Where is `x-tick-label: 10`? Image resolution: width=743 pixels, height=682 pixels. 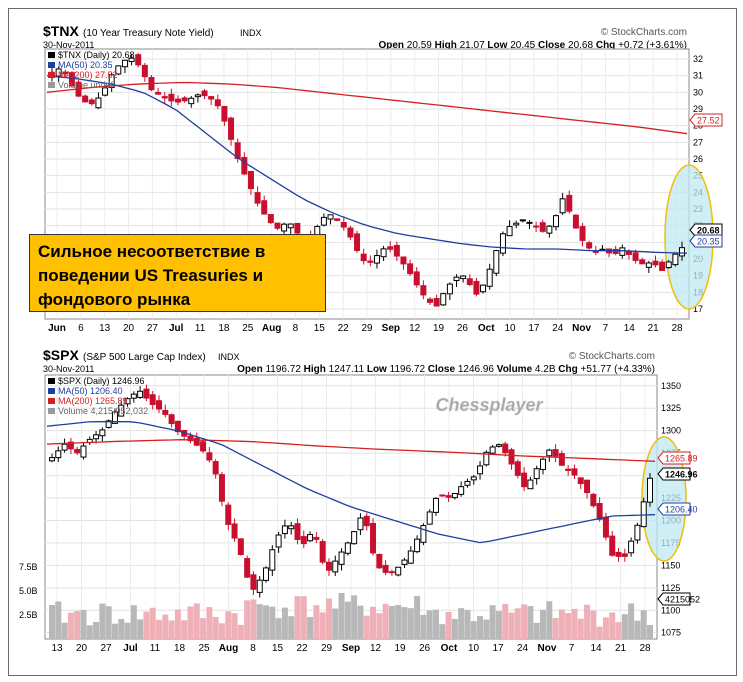
x-tick-label: 10 is located at coordinates (511, 328).